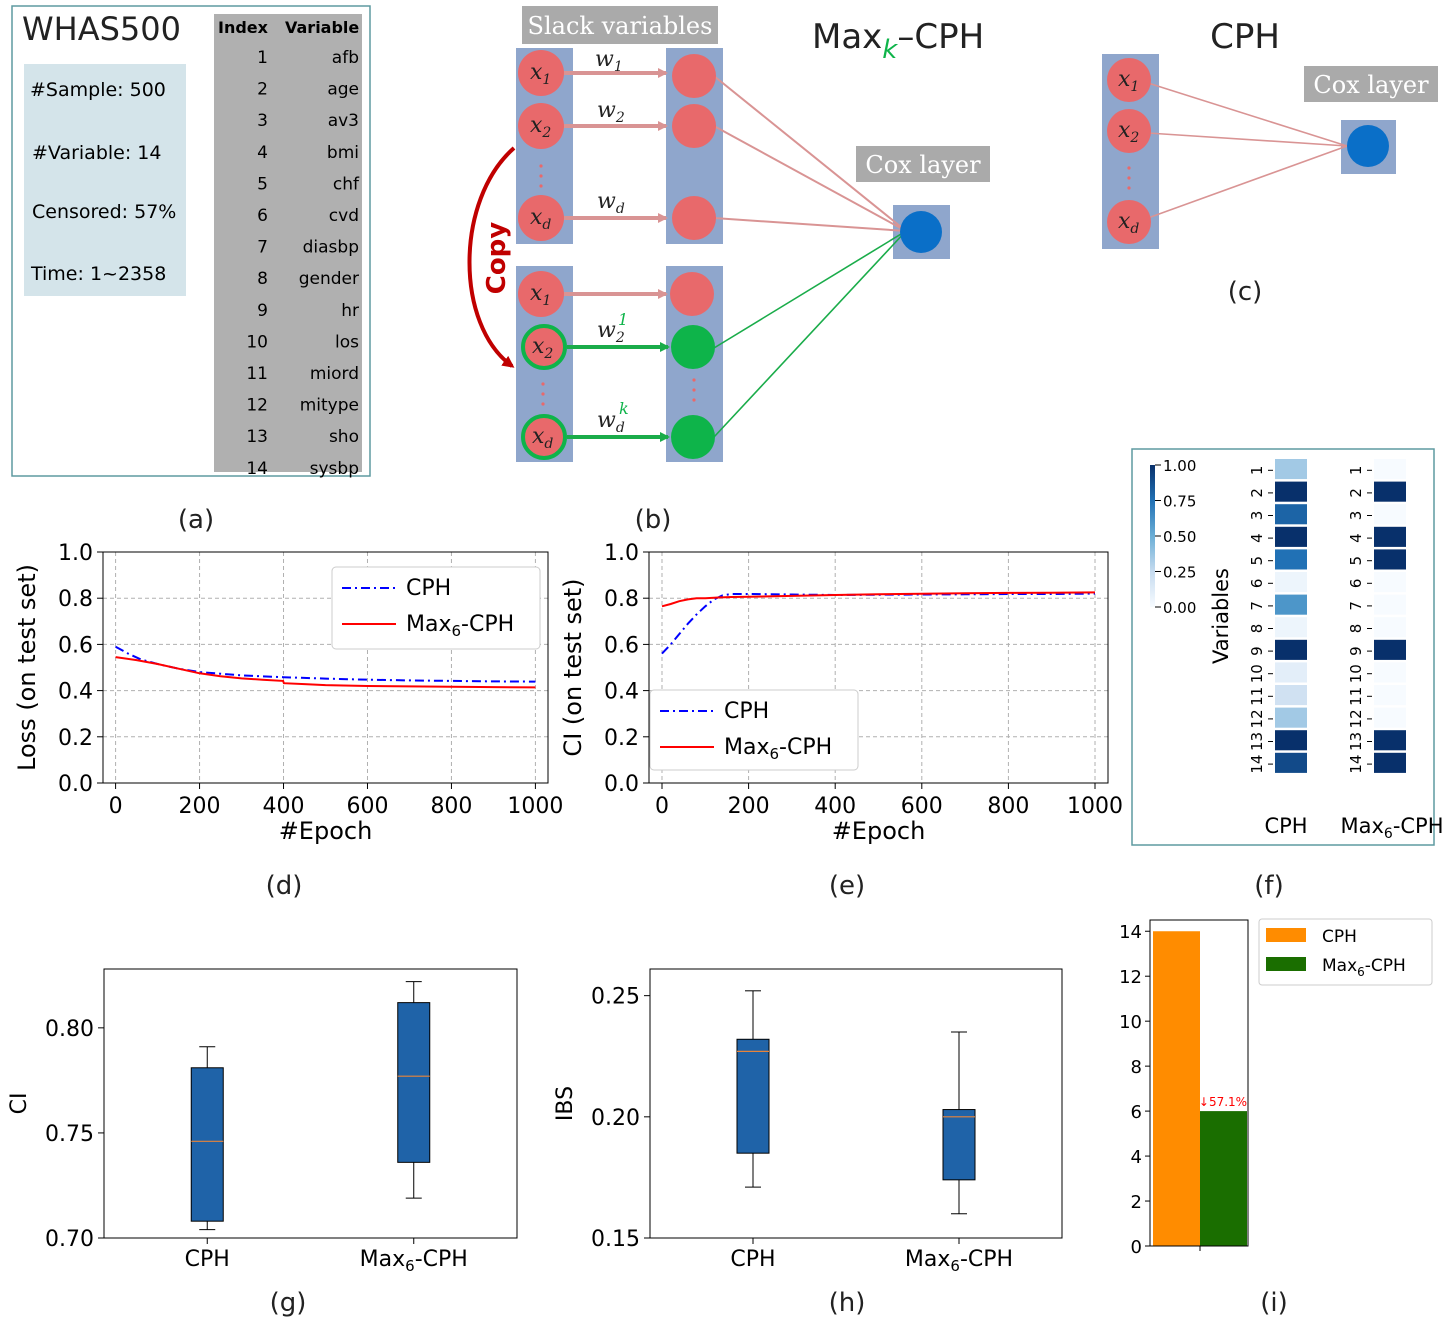  What do you see at coordinates (288, 1303) in the screenshot?
I see `caption-g: (g)` at bounding box center [288, 1303].